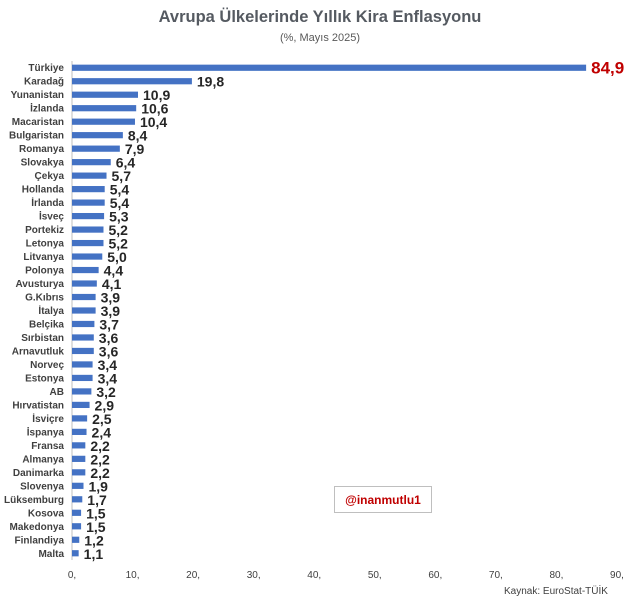 The width and height of the screenshot is (640, 610). I want to click on category-label: Makedonya, so click(37, 527).